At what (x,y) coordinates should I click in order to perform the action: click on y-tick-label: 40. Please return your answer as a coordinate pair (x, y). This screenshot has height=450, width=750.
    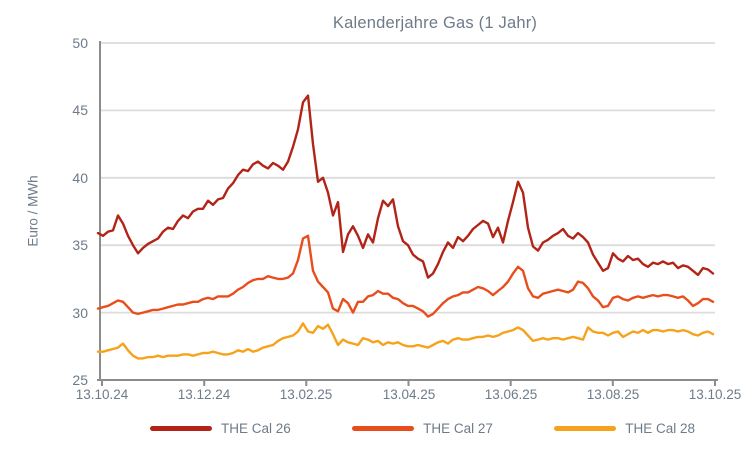
    Looking at the image, I should click on (80, 178).